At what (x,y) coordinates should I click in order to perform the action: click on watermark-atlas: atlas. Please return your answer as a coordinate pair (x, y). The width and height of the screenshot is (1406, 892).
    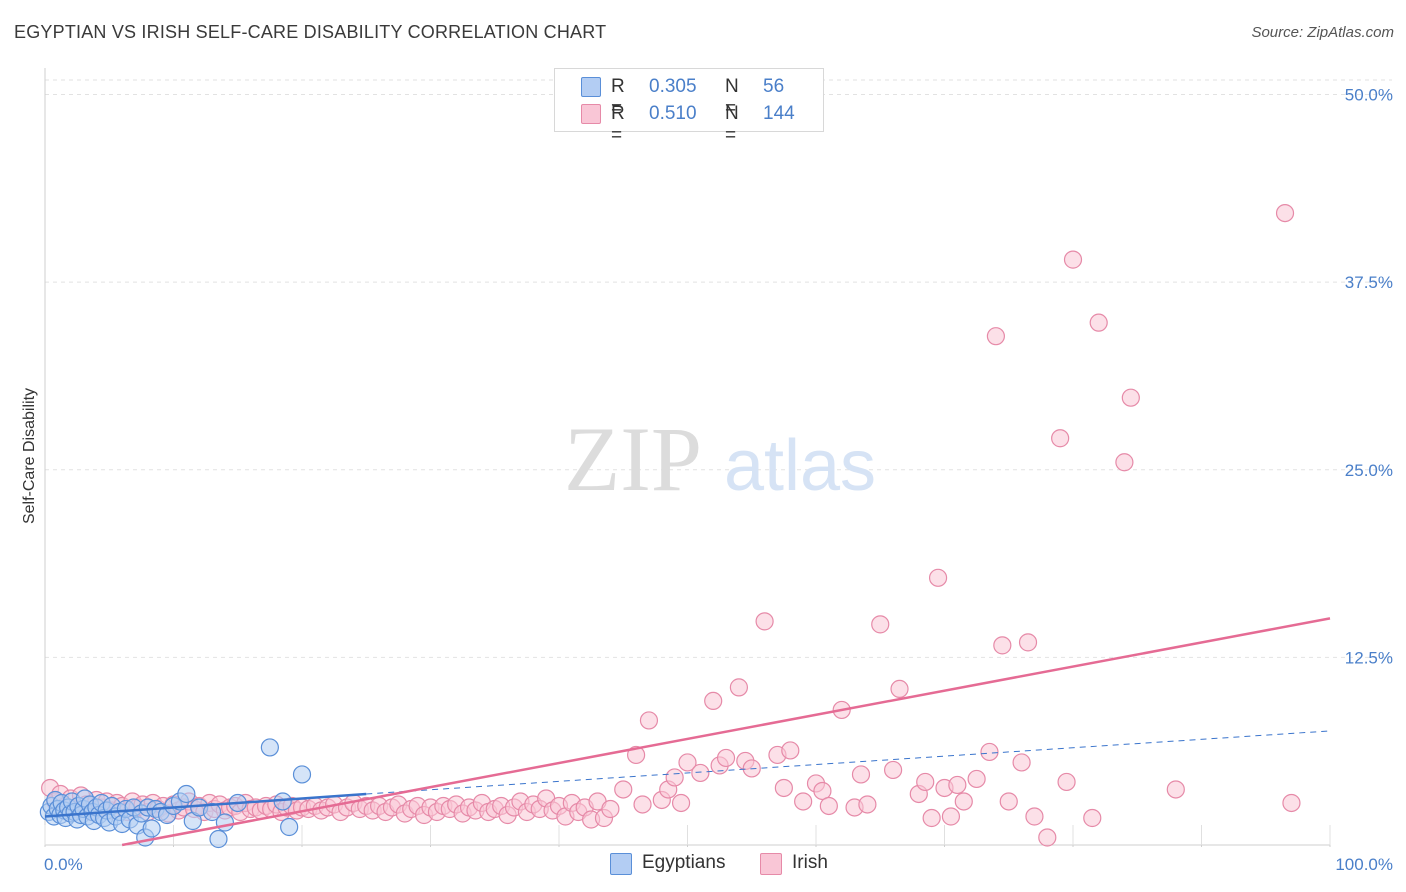
    Looking at the image, I should click on (800, 466).